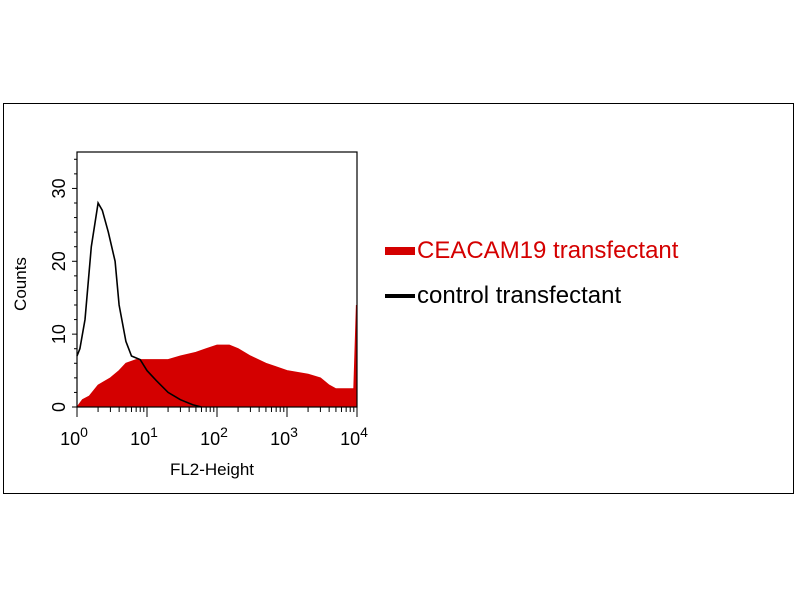  I want to click on y-tick-label: 30, so click(59, 188).